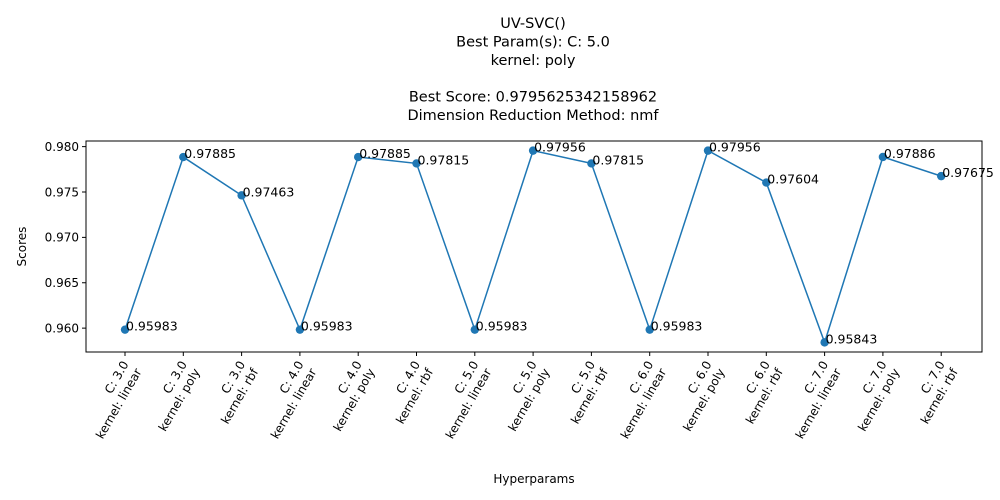 The width and height of the screenshot is (1000, 500). I want to click on data-label: 0.97604, so click(793, 179).